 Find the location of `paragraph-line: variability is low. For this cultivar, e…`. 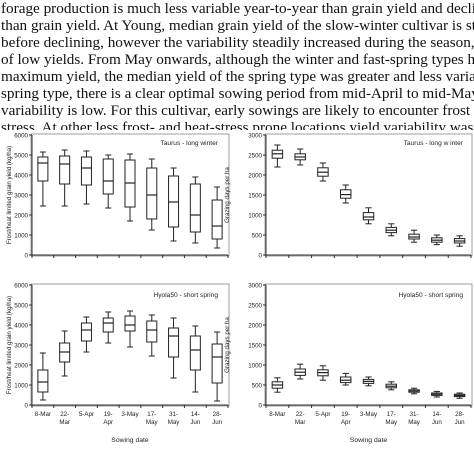

paragraph-line: variability is low. For this cultivar, e… is located at coordinates (237, 110).